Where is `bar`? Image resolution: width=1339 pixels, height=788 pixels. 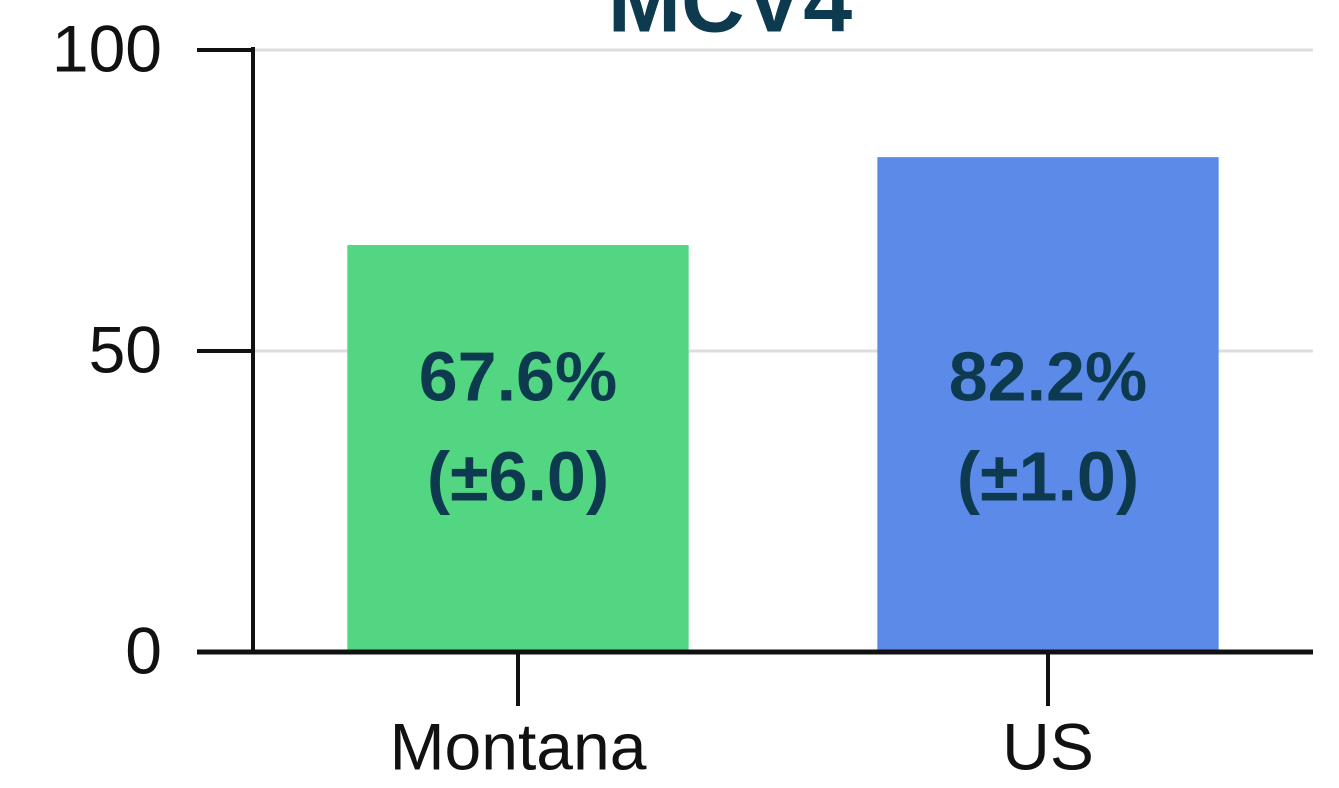
bar is located at coordinates (518, 448).